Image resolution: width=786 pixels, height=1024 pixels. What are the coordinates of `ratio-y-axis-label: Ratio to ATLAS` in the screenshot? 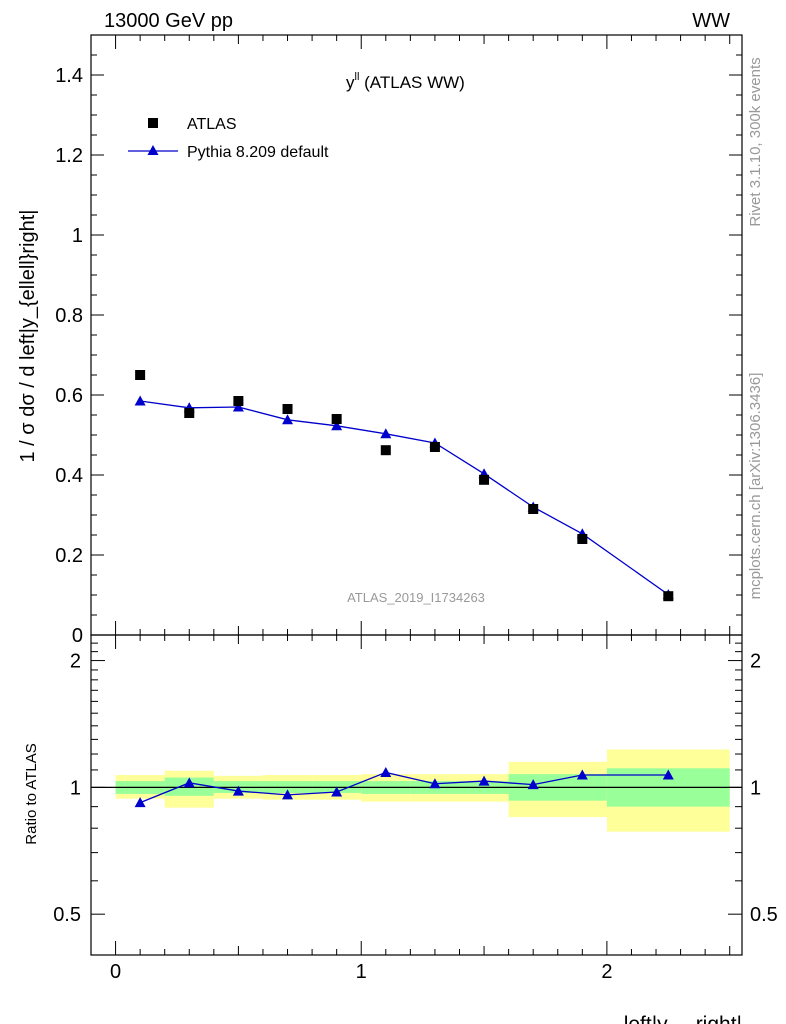 It's located at (31, 793).